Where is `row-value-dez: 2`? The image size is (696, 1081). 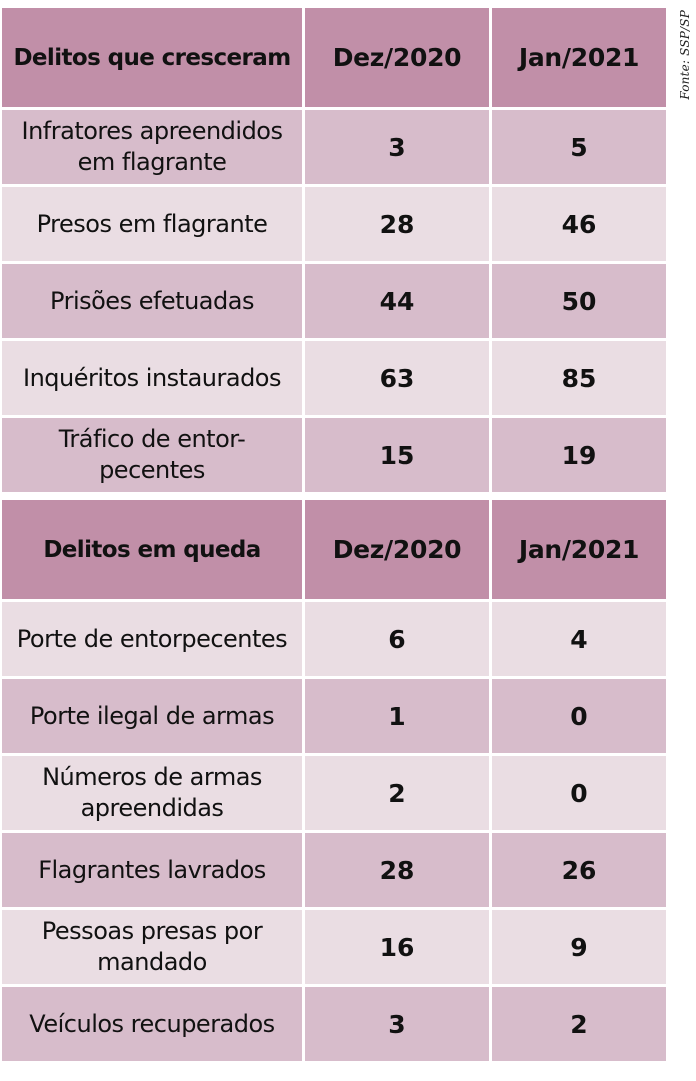
row-value-dez: 2 is located at coordinates (397, 793).